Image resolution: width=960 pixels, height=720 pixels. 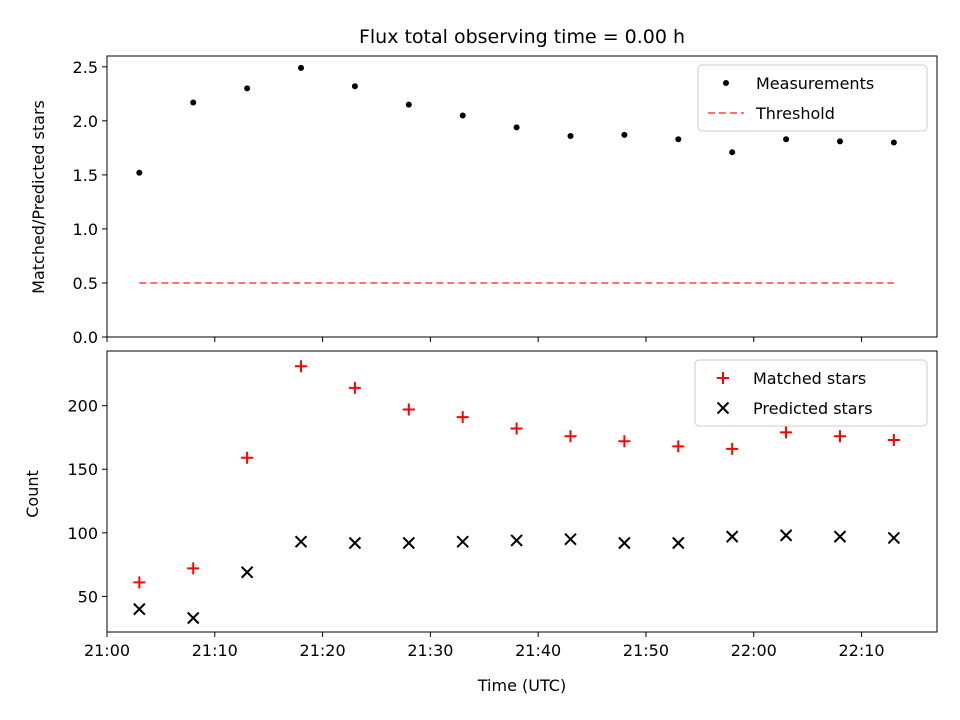 I want to click on y-tick-label: 50, so click(x=88, y=596).